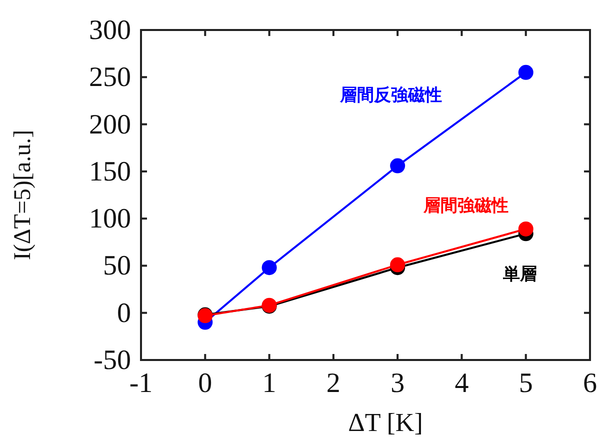 The width and height of the screenshot is (612, 439). Describe the element at coordinates (124, 313) in the screenshot. I see `y-tick-label: 0` at that location.